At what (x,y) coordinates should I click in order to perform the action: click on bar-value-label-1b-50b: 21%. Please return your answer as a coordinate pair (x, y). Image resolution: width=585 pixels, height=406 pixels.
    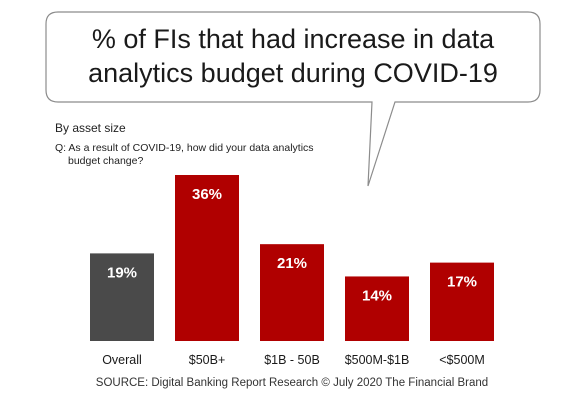
    Looking at the image, I should click on (292, 263).